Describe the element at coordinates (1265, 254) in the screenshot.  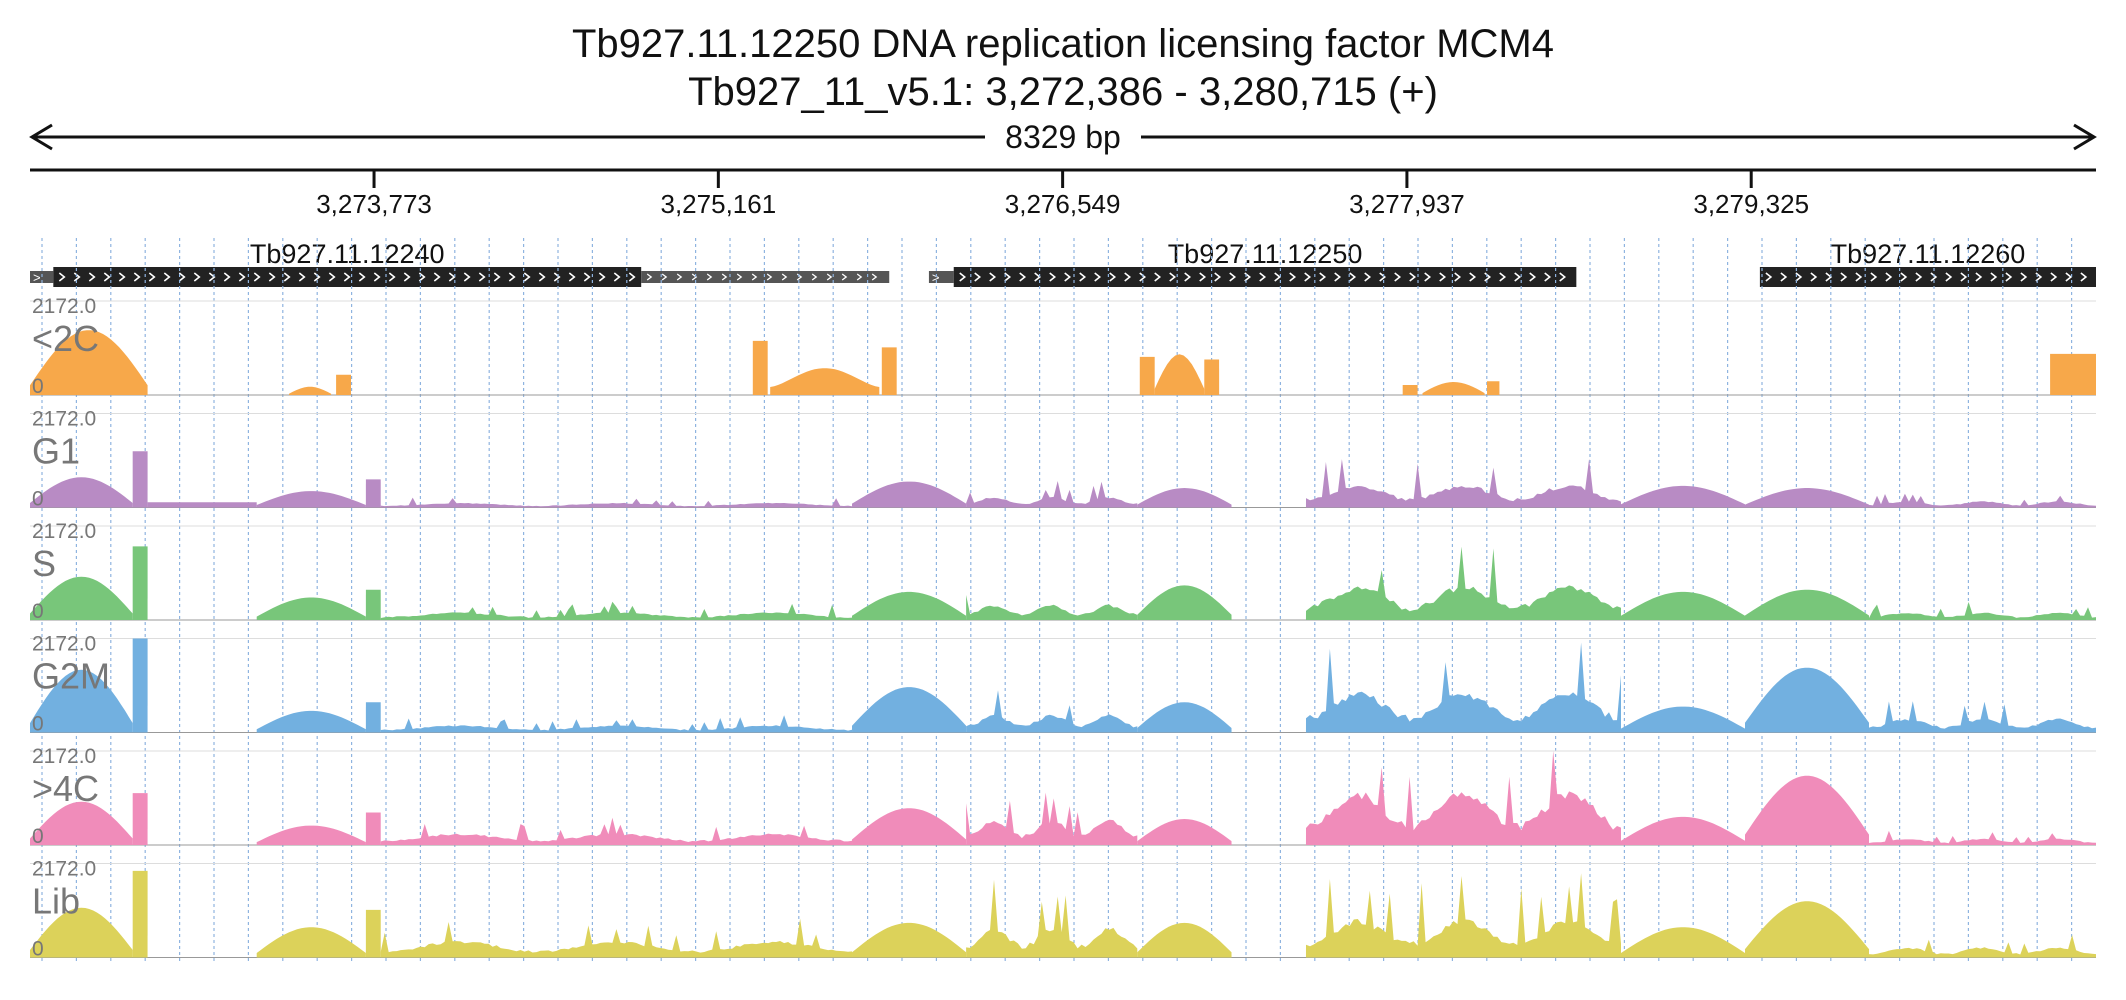
I see `gene-label: Tb927.11.12250` at that location.